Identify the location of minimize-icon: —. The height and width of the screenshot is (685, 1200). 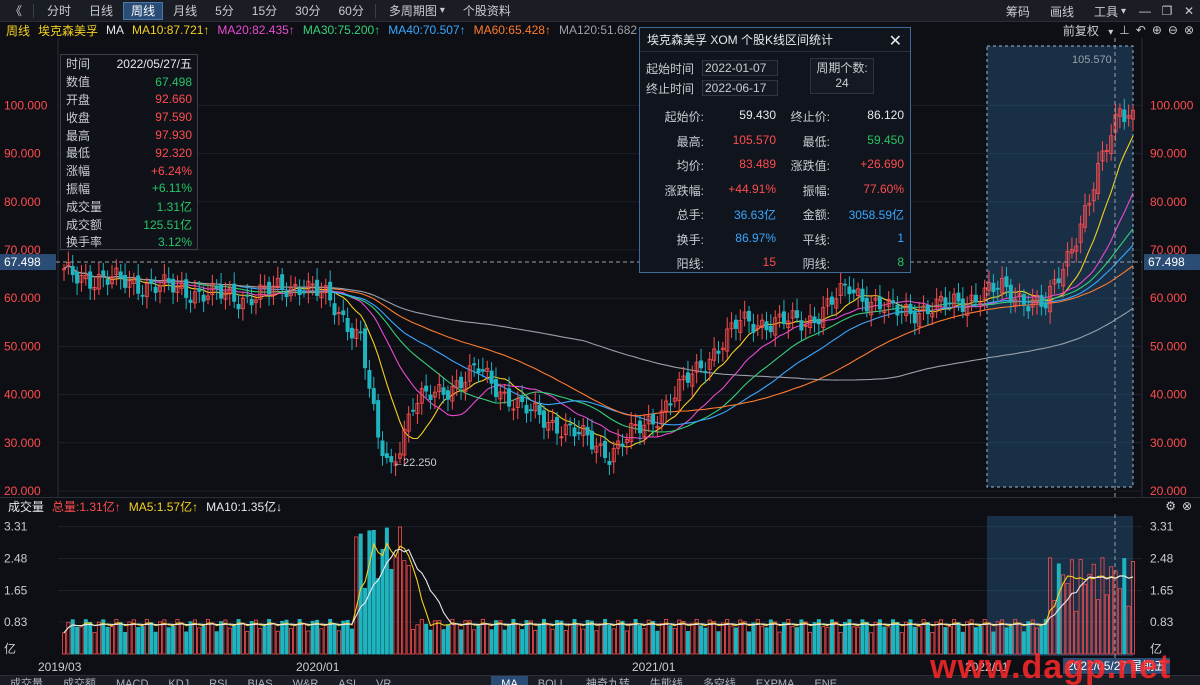
(1145, 11).